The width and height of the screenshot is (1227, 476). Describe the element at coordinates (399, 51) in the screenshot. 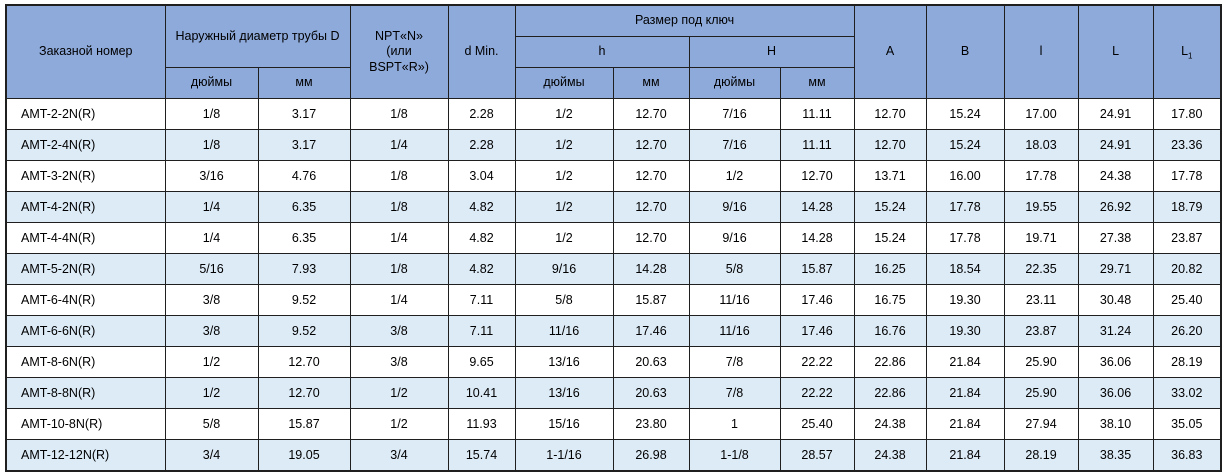

I see `header-npt: NPT«N» (или BSPT«R»)` at that location.